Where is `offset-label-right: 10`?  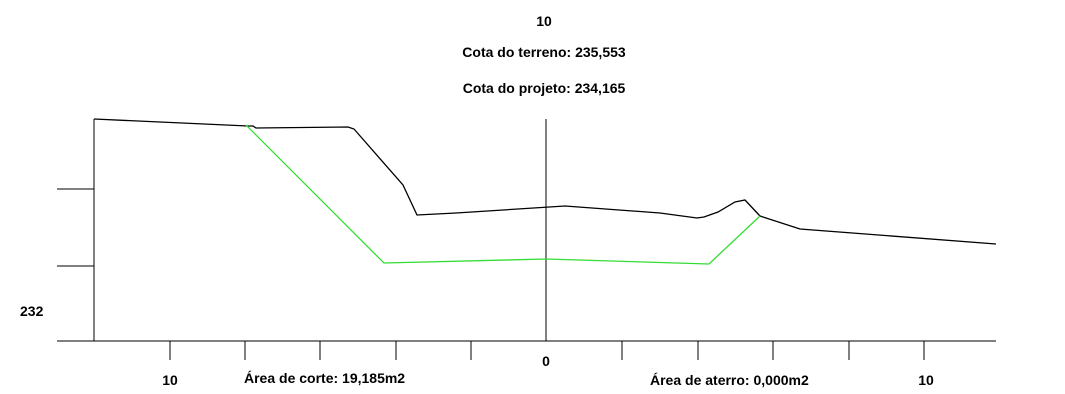 offset-label-right: 10 is located at coordinates (926, 380).